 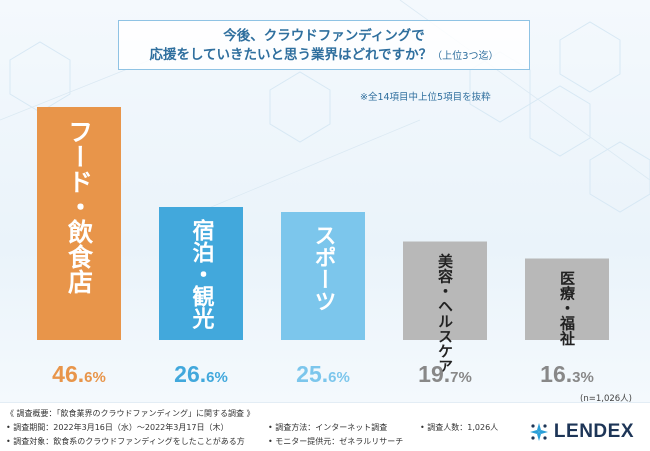 What do you see at coordinates (465, 56) in the screenshot?
I see `question-suffix: （上位3つ迄）` at bounding box center [465, 56].